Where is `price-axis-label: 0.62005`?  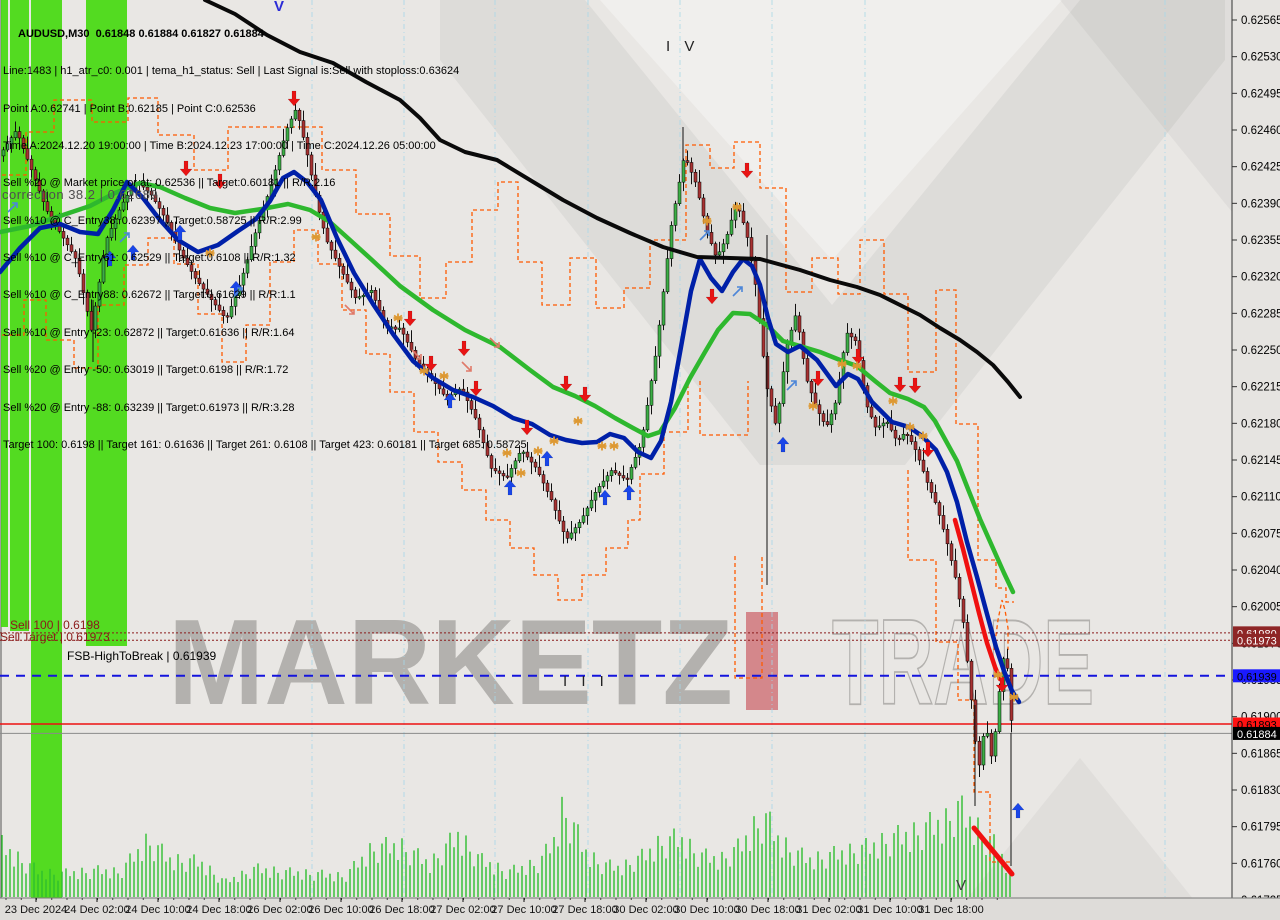 price-axis-label: 0.62005 is located at coordinates (1260, 608).